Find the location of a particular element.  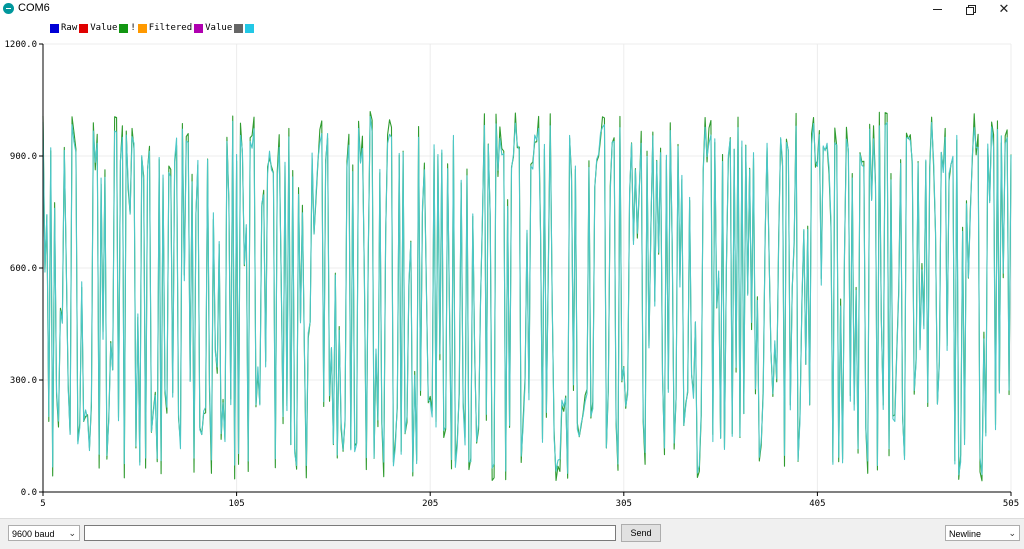

y-tick-label: 900.0 is located at coordinates (23, 157).